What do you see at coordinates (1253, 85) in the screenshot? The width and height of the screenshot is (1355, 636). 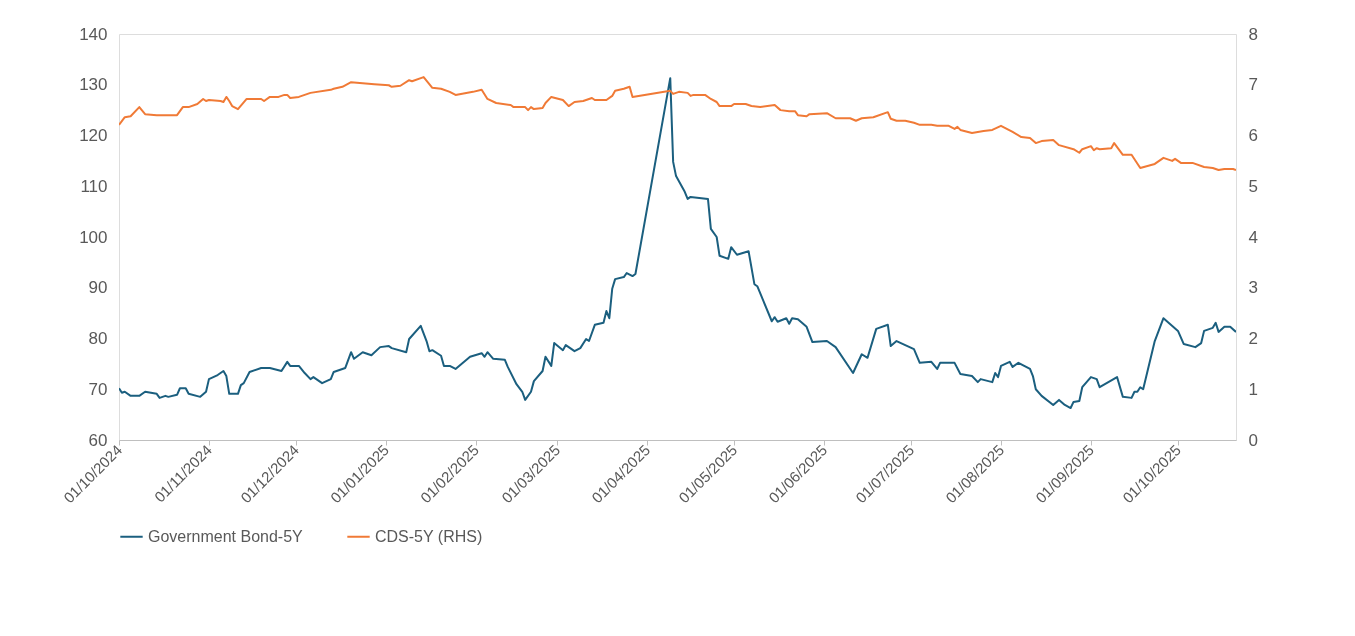 I see `y2-tick-label: 7` at bounding box center [1253, 85].